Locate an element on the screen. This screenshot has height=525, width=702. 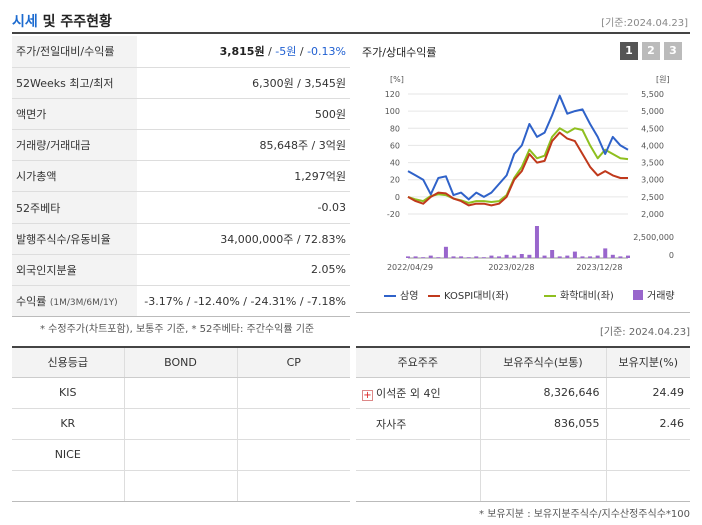
expand-plus-icon: + is located at coordinates (367, 395).